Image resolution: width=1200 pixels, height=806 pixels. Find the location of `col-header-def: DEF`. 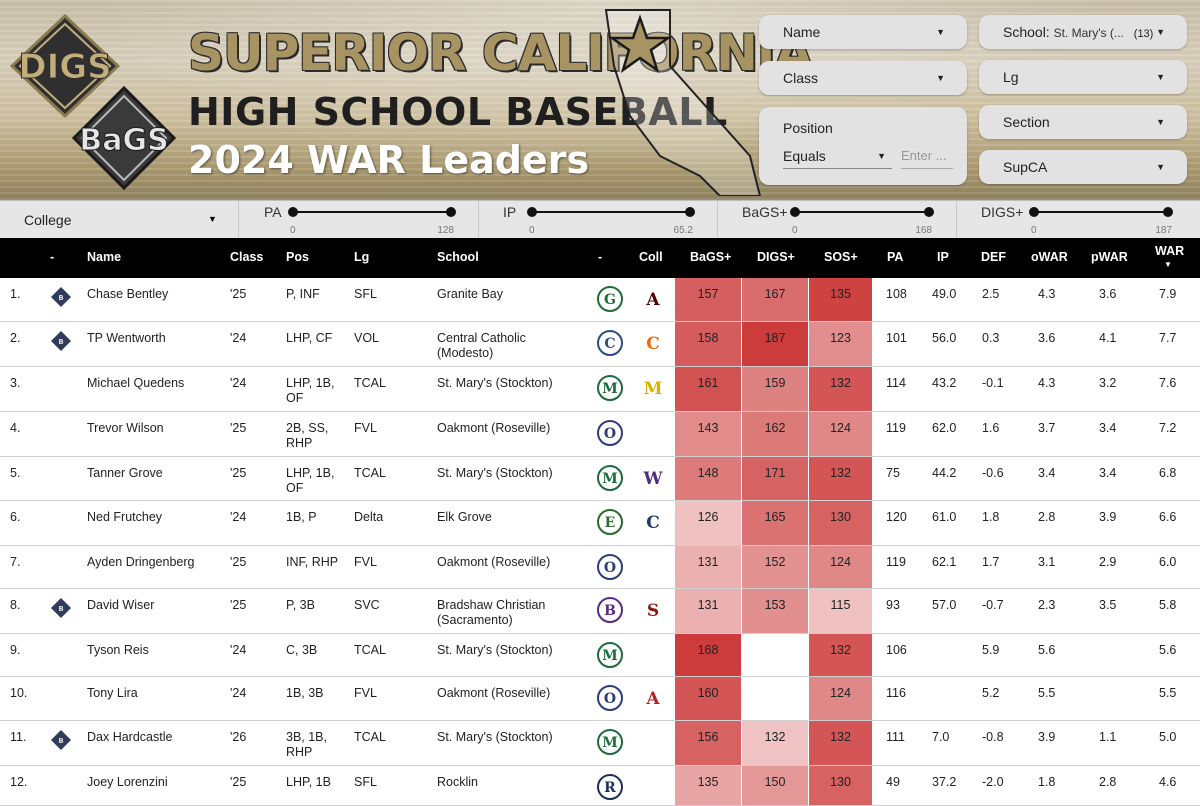

col-header-def: DEF is located at coordinates (993, 257).